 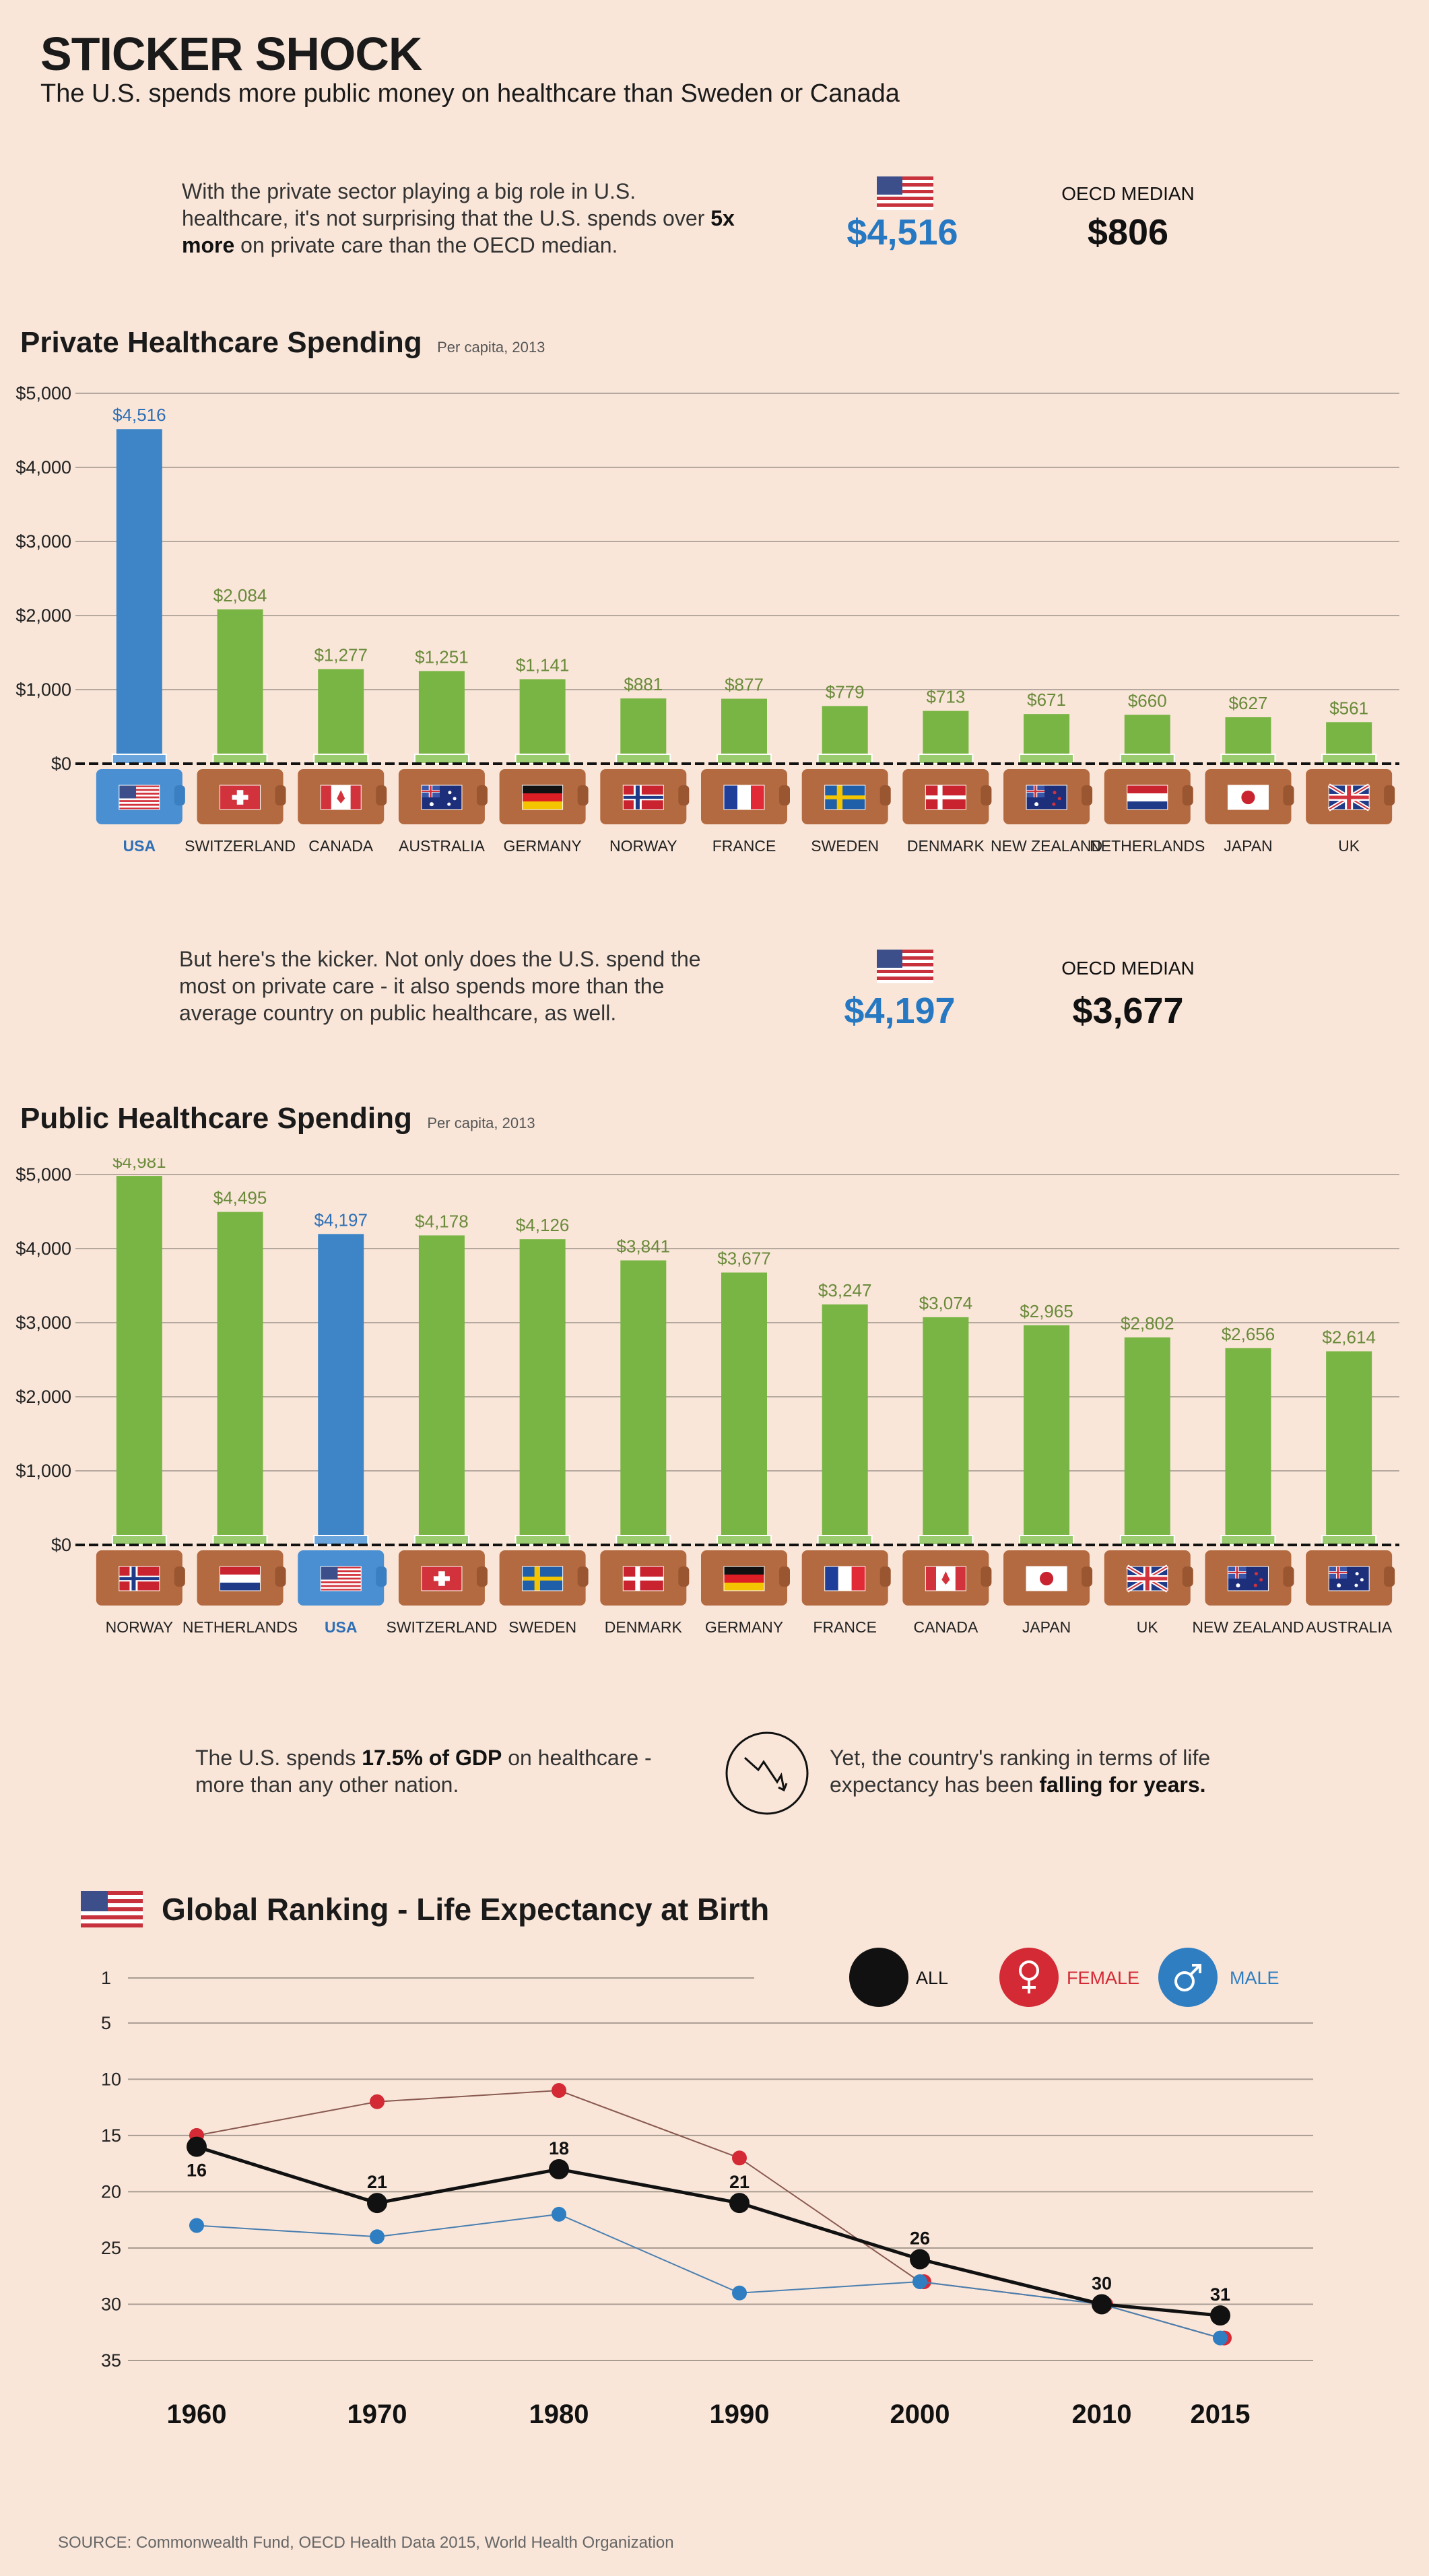 What do you see at coordinates (744, 1259) in the screenshot?
I see `data-label: $3,677` at bounding box center [744, 1259].